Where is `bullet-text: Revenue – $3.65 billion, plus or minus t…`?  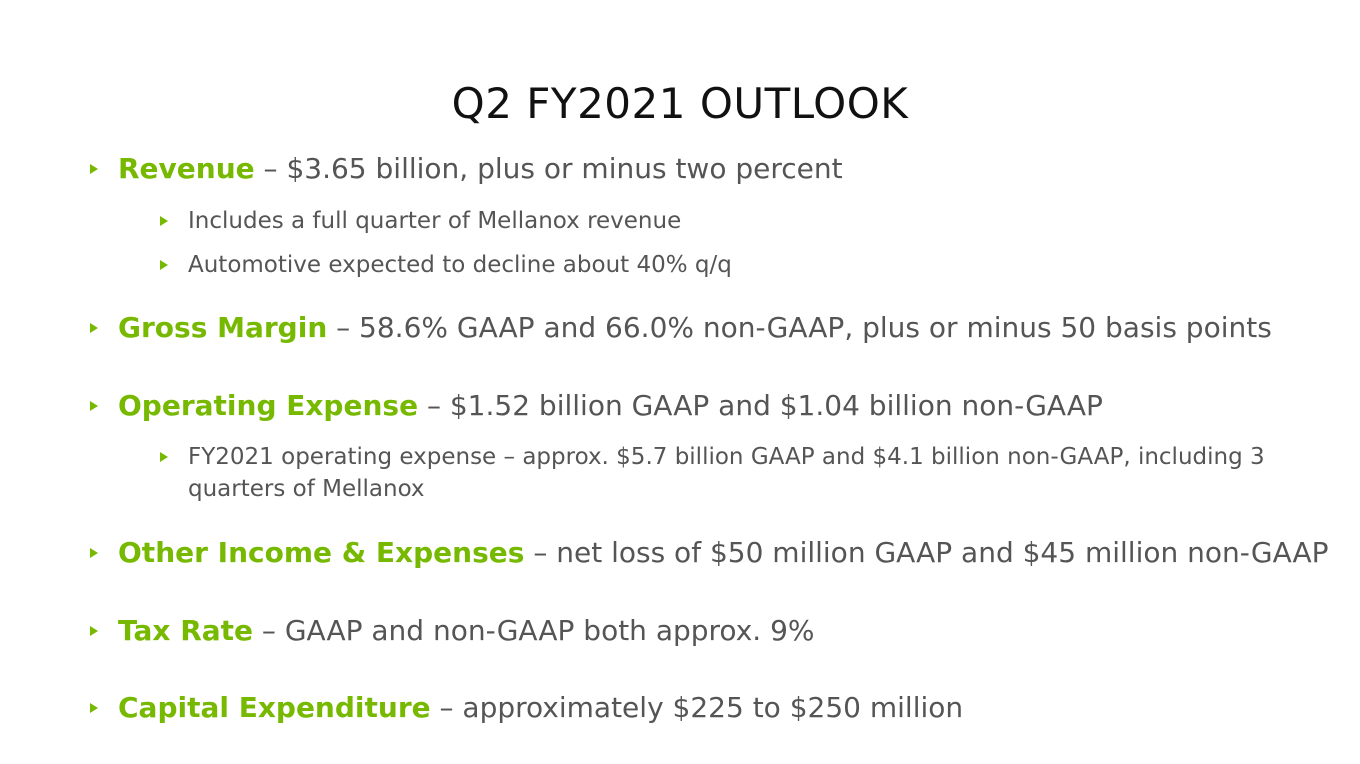
bullet-text: Revenue – $3.65 billion, plus or minus t… is located at coordinates (714, 169).